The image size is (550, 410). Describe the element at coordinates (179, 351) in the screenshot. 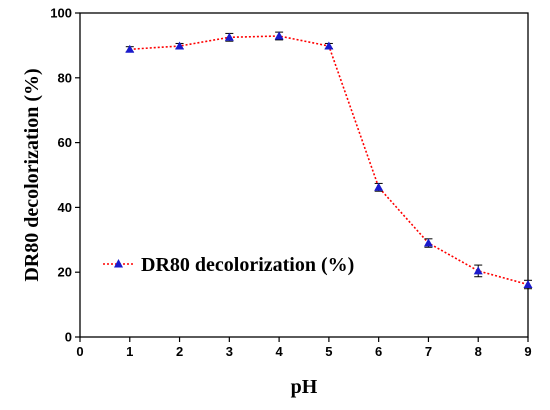

I see `x-tick-label: 2` at that location.